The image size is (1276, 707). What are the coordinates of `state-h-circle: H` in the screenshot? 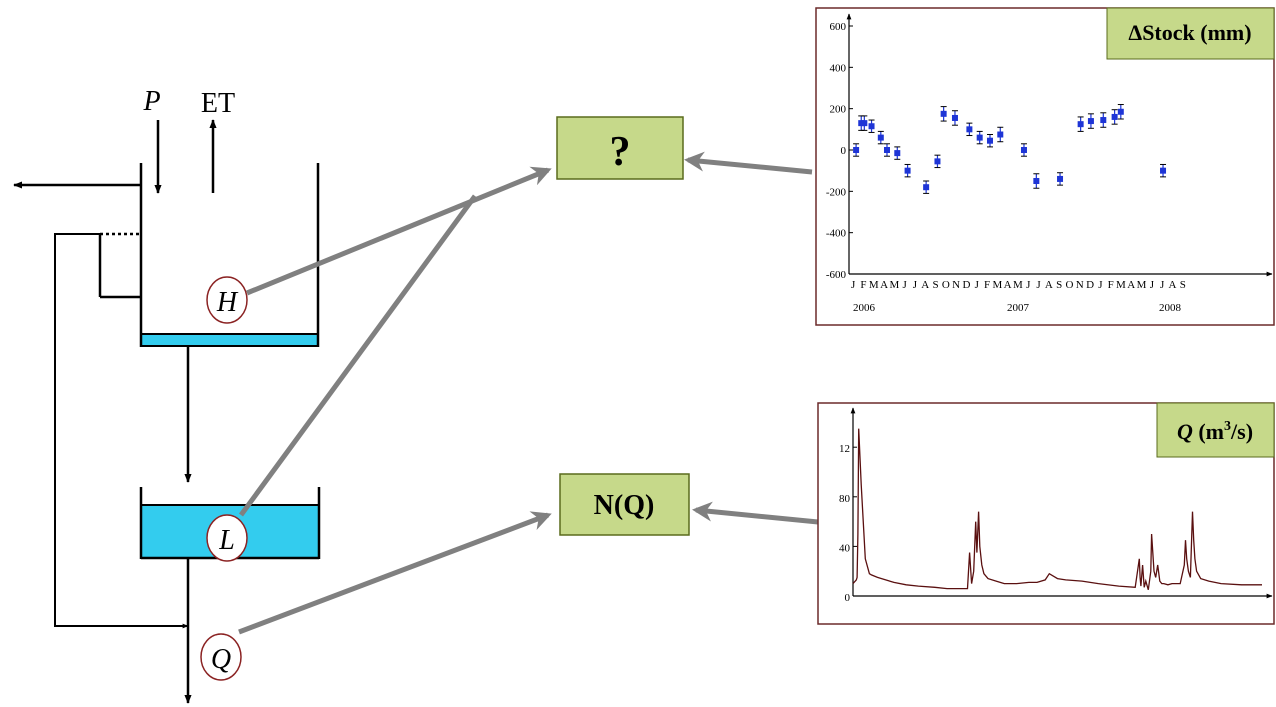 It's located at (227, 300).